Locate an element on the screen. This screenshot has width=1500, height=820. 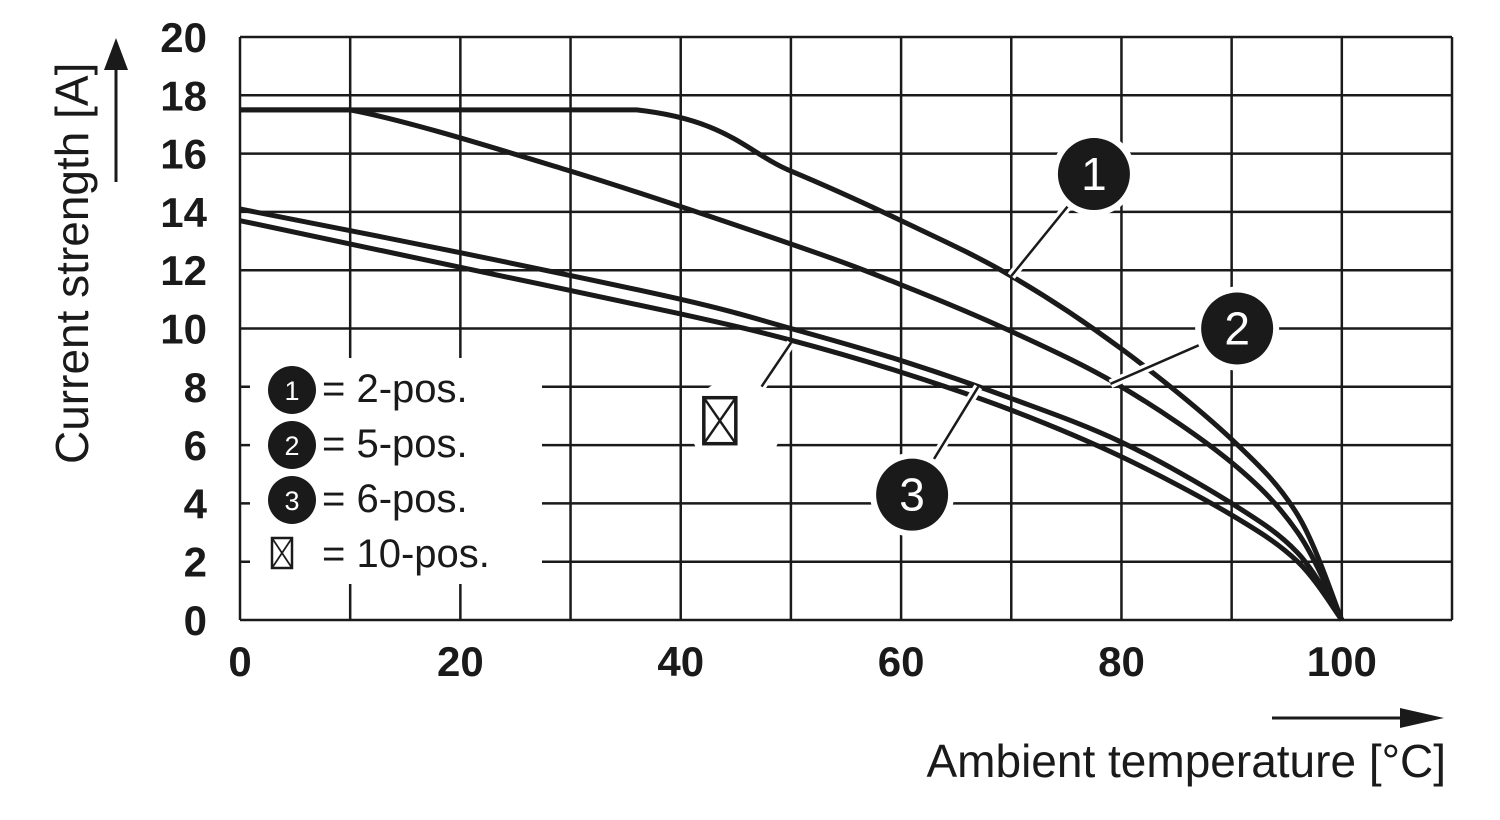
y-tick-label: 12 is located at coordinates (183, 270).